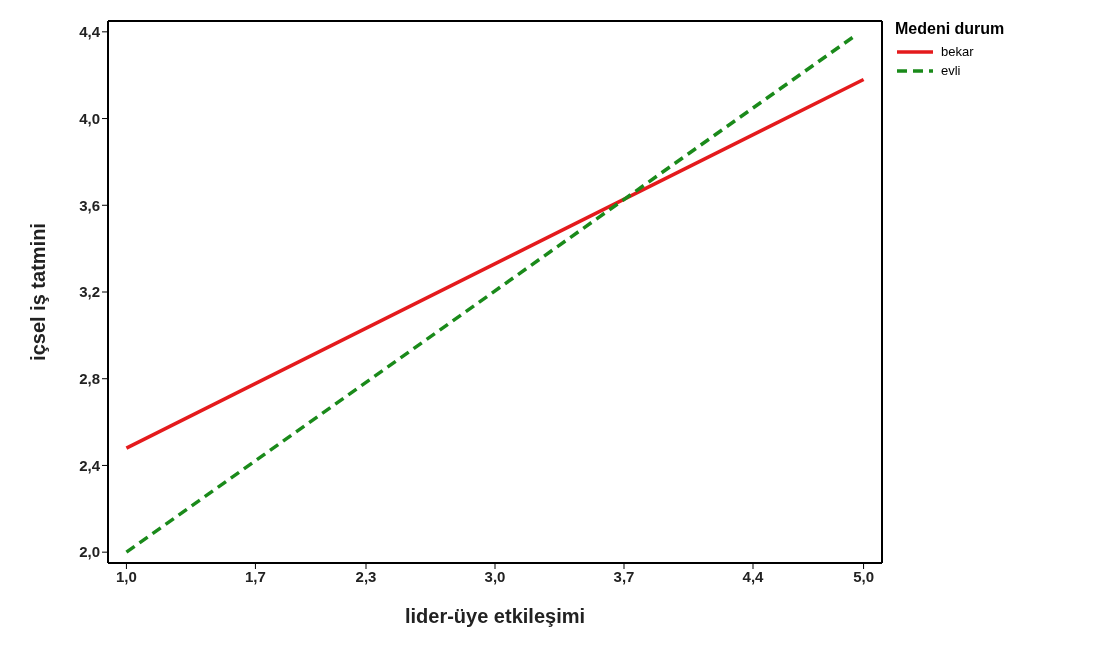 The image size is (1103, 664). What do you see at coordinates (126, 576) in the screenshot?
I see `x-tick-label: 1,0` at bounding box center [126, 576].